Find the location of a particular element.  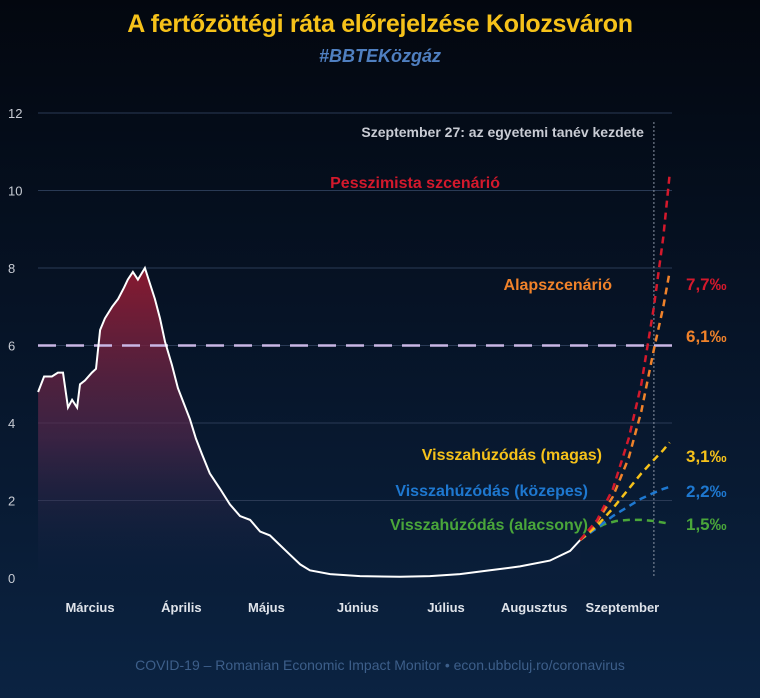

scenario-label: Visszahúzódás (alacsony) is located at coordinates (489, 525).